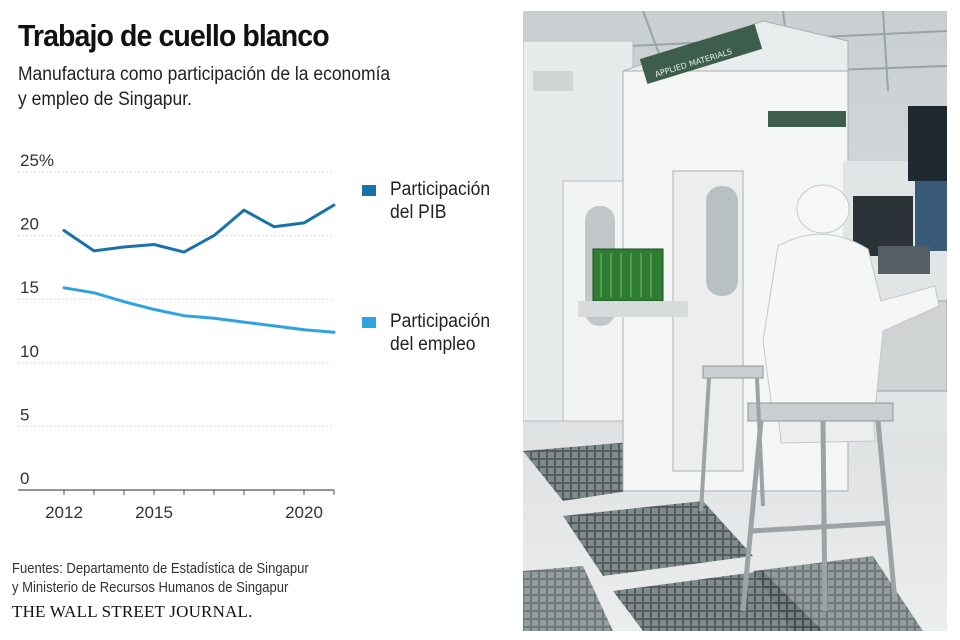 Image resolution: width=960 pixels, height=640 pixels. What do you see at coordinates (418, 212) in the screenshot?
I see `legend-label-gdp-line-2: del PIB` at bounding box center [418, 212].